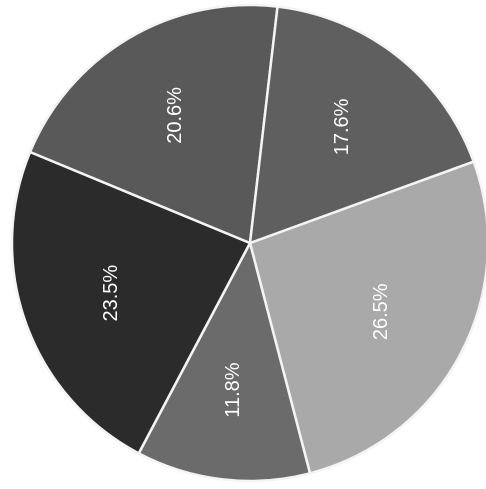  I want to click on slice-percent-label: 11.8%, so click(233, 389).